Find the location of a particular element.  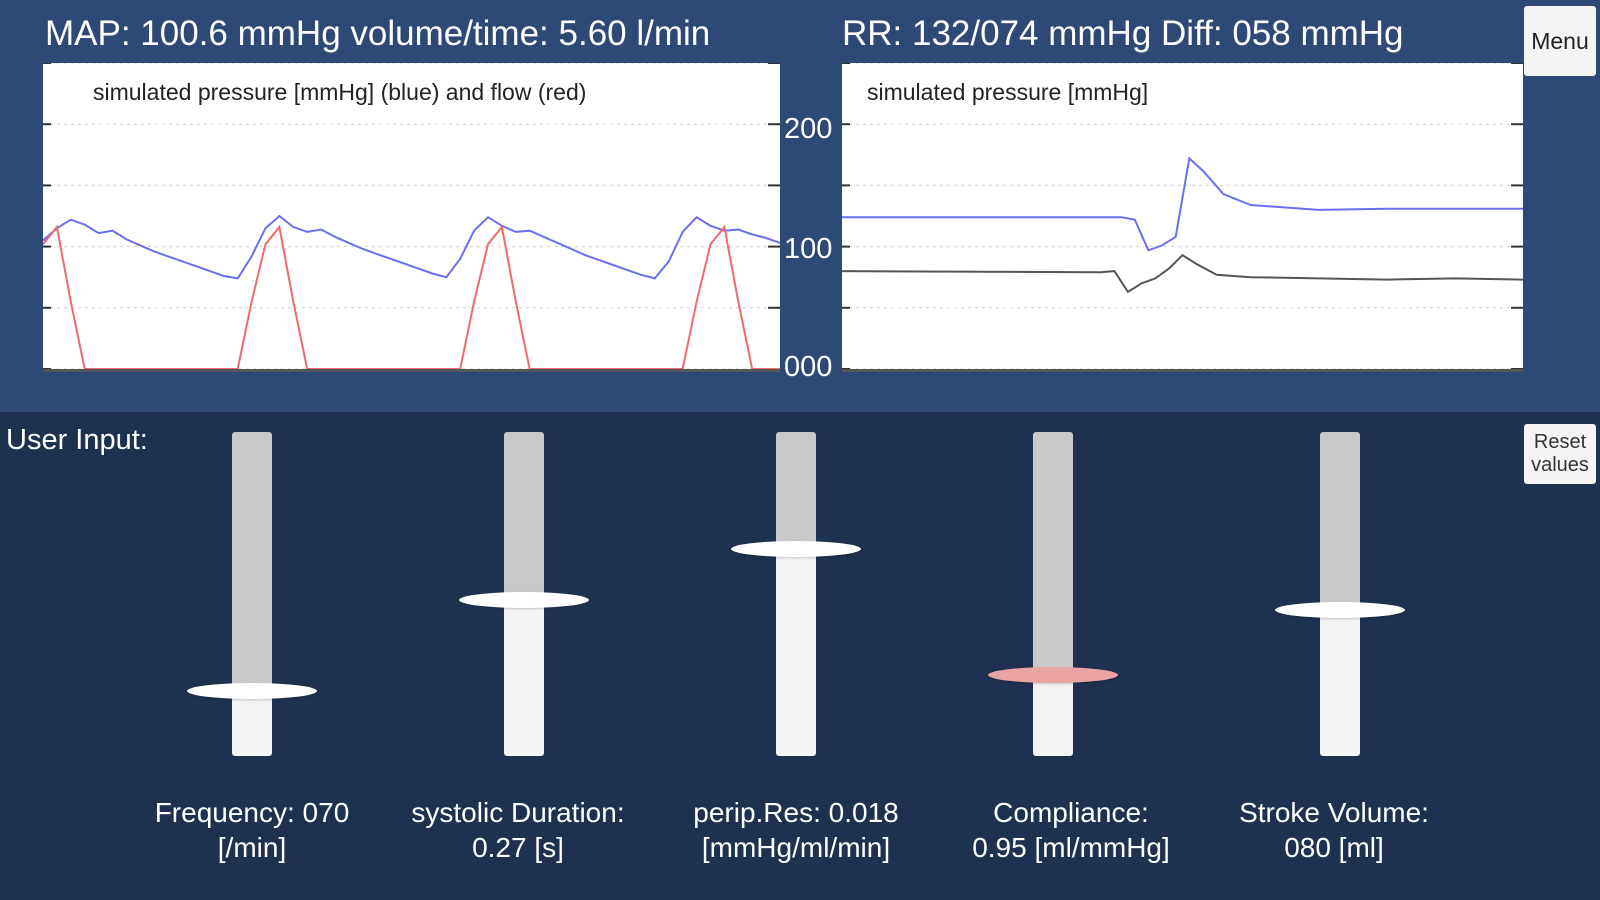

compliance-slider is located at coordinates (1053, 594).